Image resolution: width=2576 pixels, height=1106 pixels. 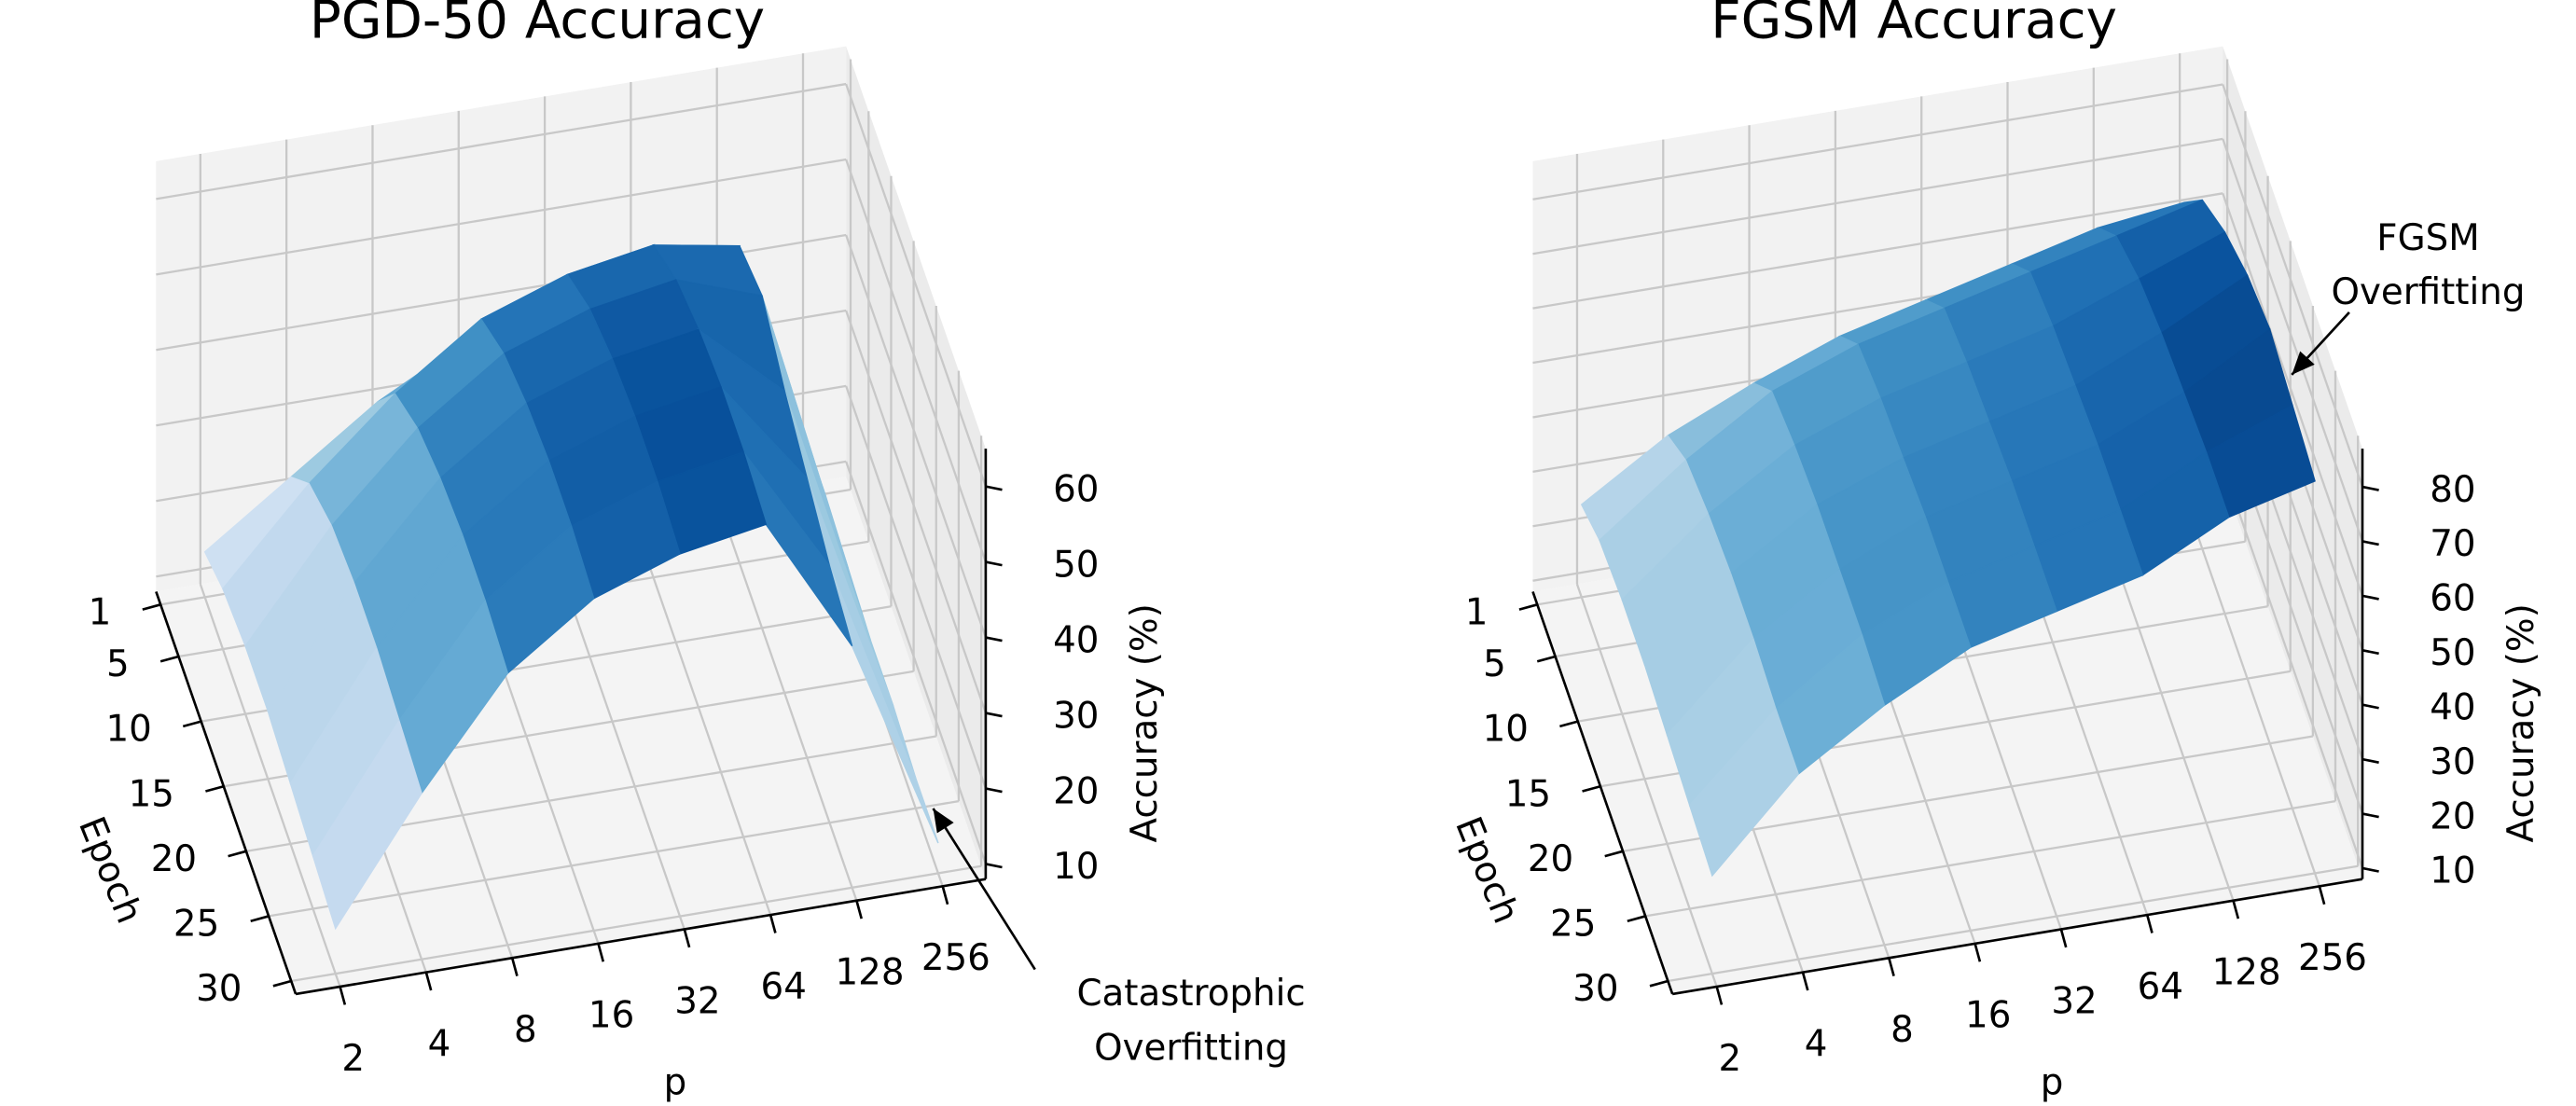 I want to click on side-pane, so click(x=916, y=462).